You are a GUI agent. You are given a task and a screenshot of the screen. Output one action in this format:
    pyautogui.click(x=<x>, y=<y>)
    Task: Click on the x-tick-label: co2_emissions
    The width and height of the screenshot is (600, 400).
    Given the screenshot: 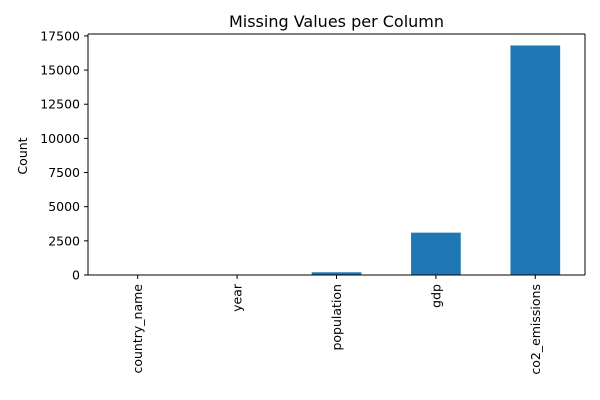 What is the action you would take?
    pyautogui.click(x=535, y=329)
    